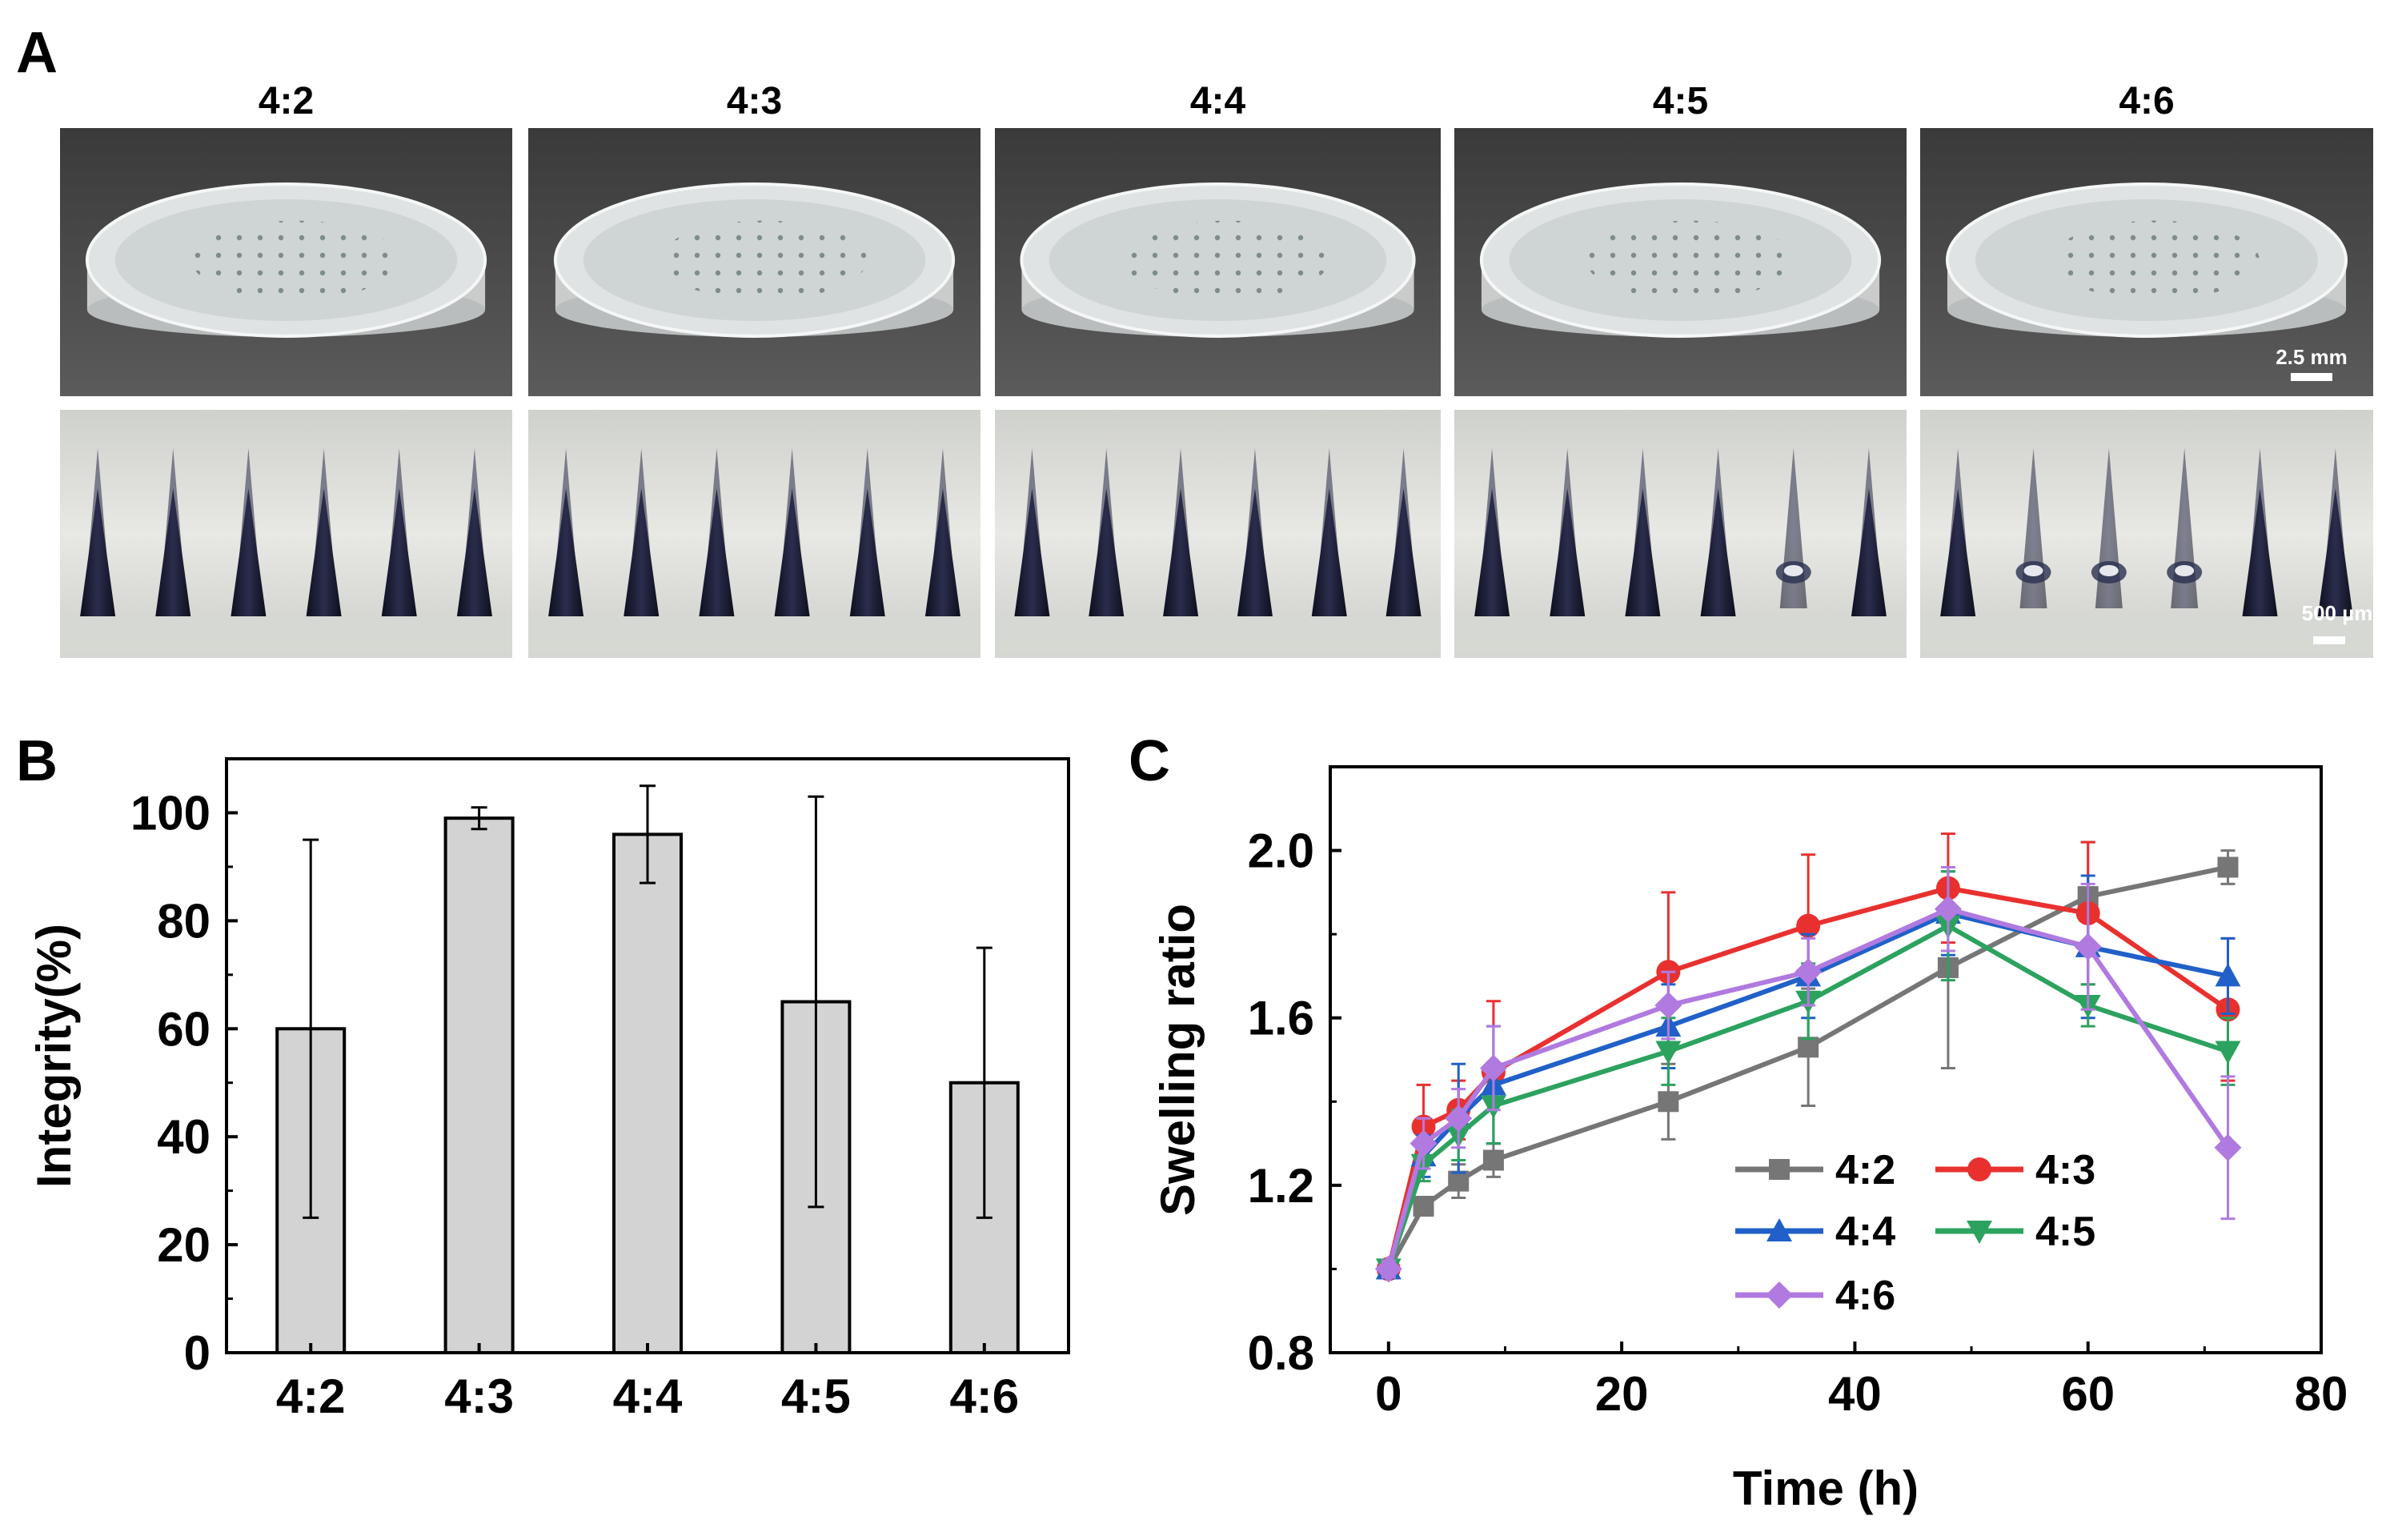  I want to click on x-tick-label-4-3: 4:3, so click(479, 1396).